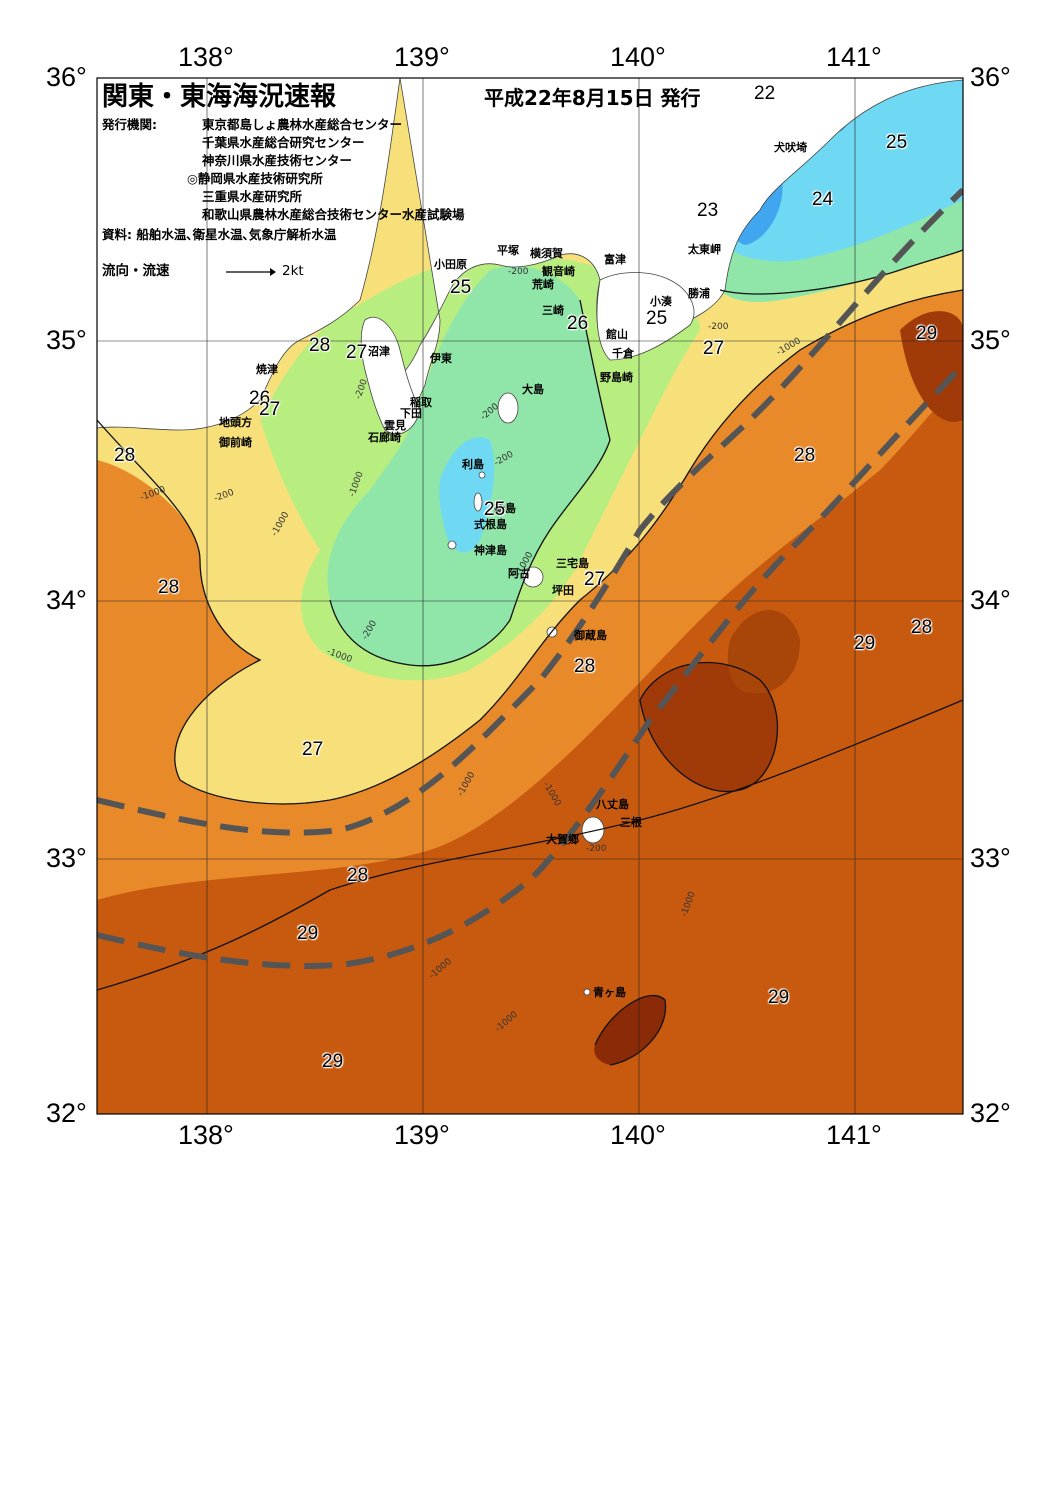  I want to click on lon-label-bottom-141: 141°, so click(854, 1135).